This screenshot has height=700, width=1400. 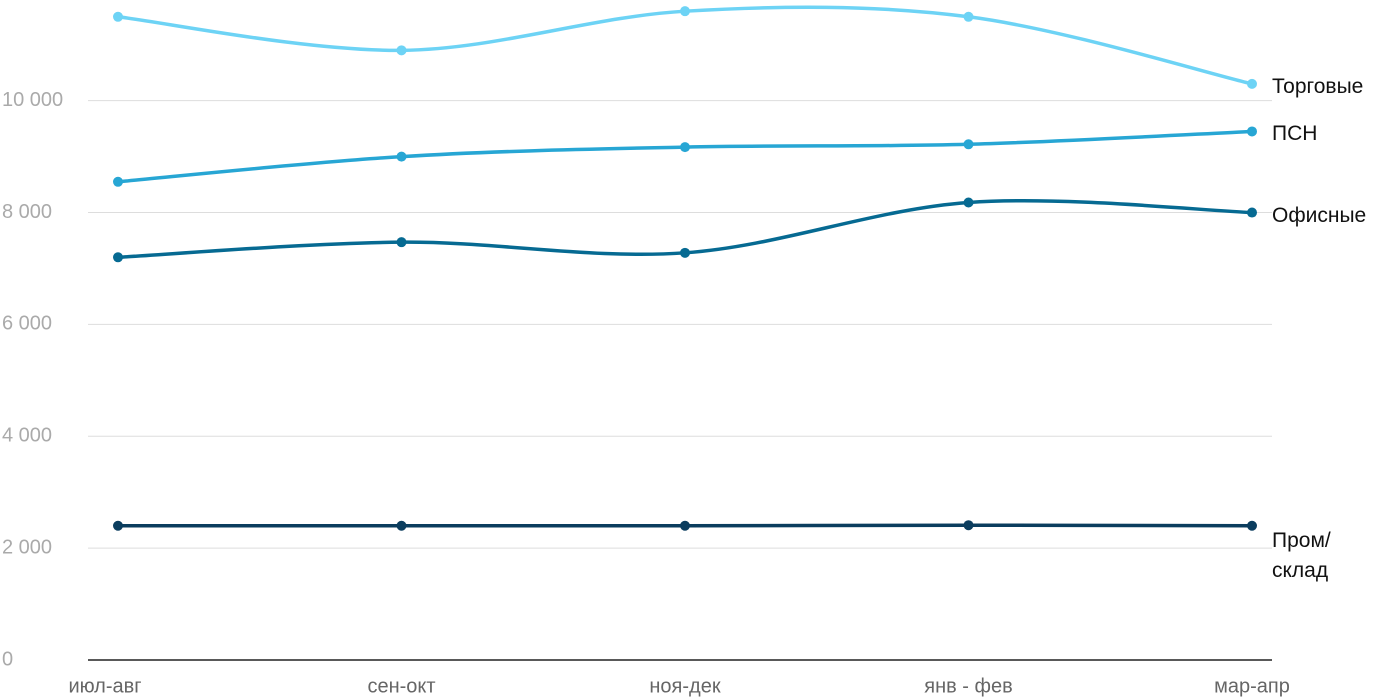 I want to click on x-tick-label: мар-апр, so click(x=1252, y=686).